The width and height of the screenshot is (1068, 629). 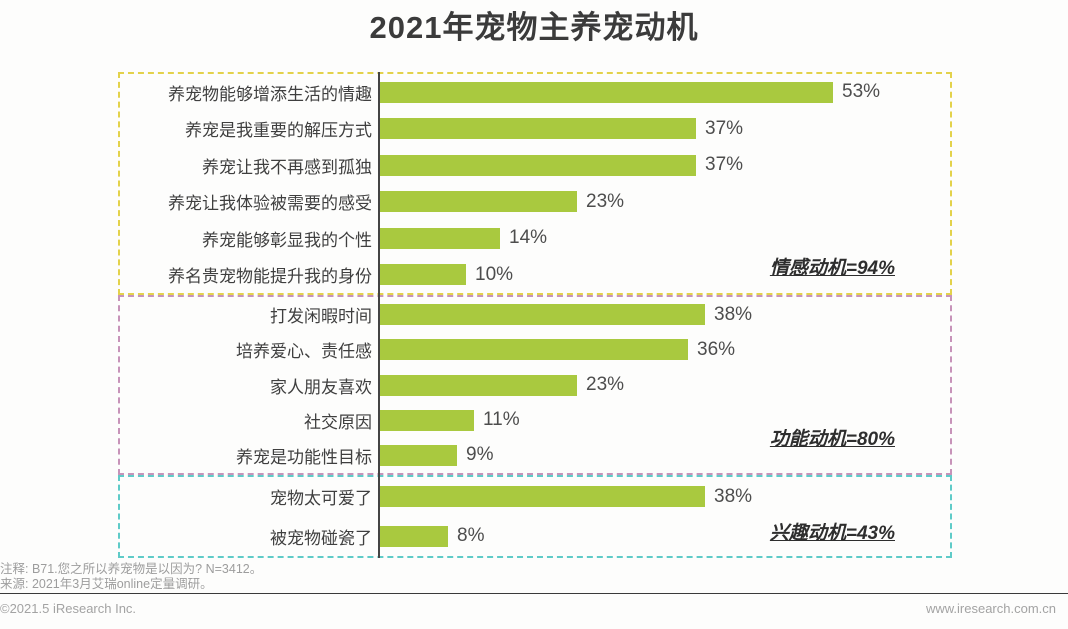 I want to click on bar-row: 养名贵宠物能提升我的身份 10%, so click(x=535, y=275).